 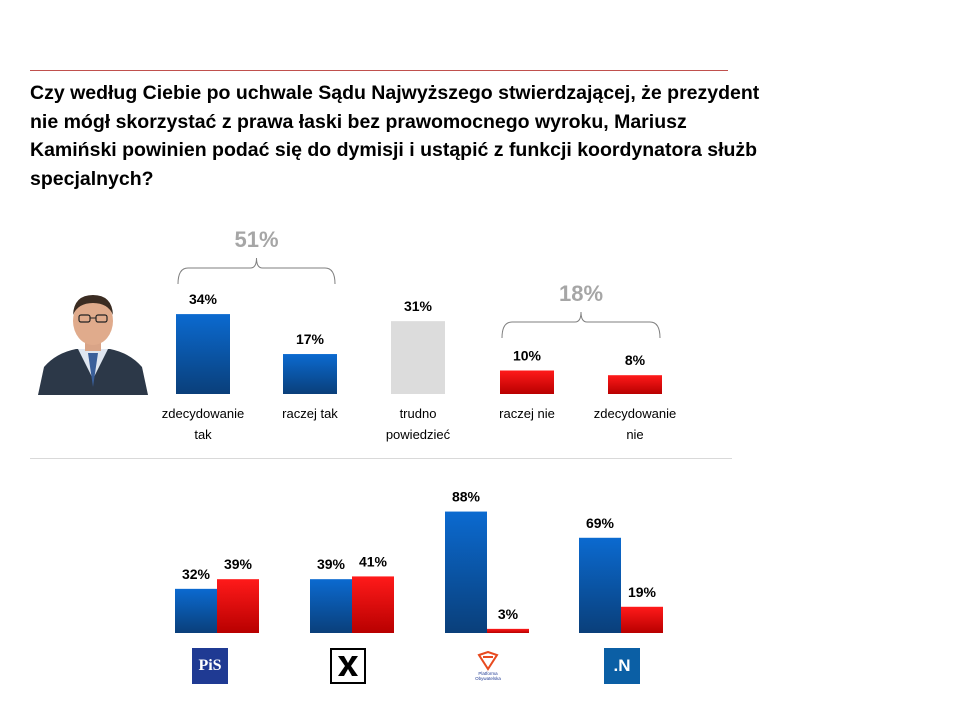 What do you see at coordinates (418, 413) in the screenshot?
I see `category-label-trudno-powiedziec-1: trudno` at bounding box center [418, 413].